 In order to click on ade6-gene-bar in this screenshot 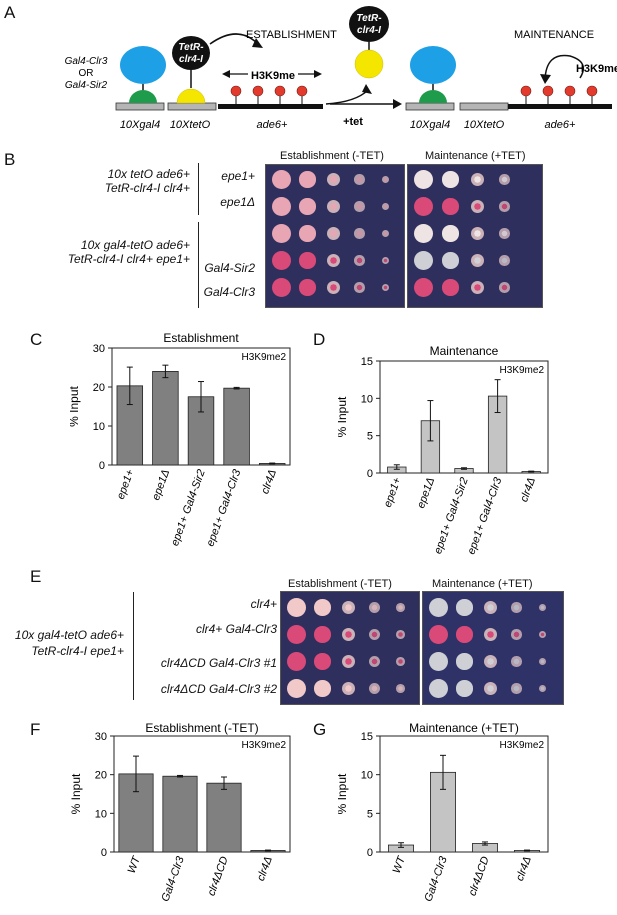, I will do `click(270, 106)`.